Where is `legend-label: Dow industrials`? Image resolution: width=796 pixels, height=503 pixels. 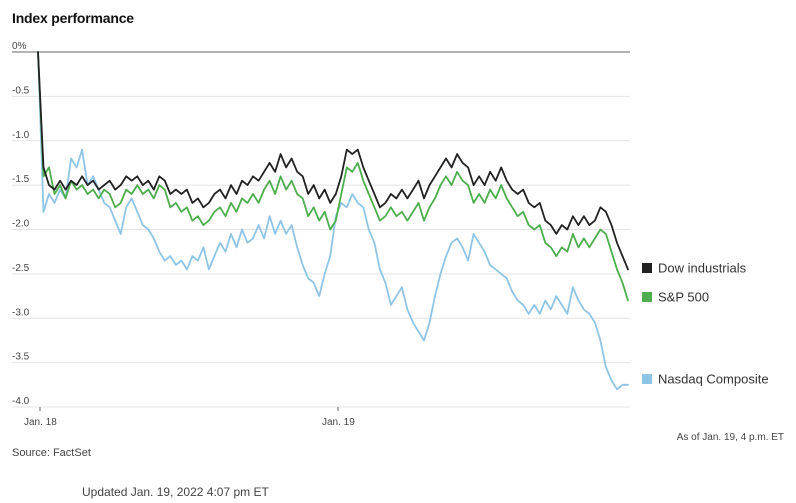 legend-label: Dow industrials is located at coordinates (702, 268).